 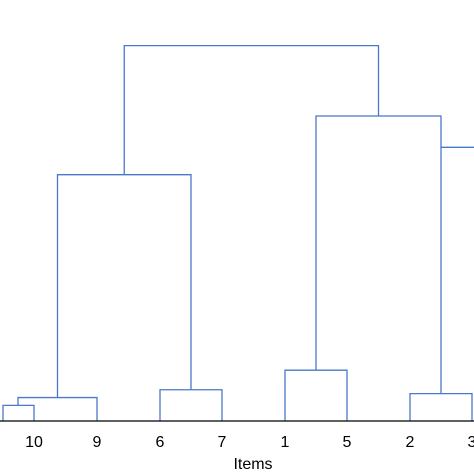 I want to click on leaf-labels: 10 9 6 7 1 5 2 3, so click(x=249, y=442).